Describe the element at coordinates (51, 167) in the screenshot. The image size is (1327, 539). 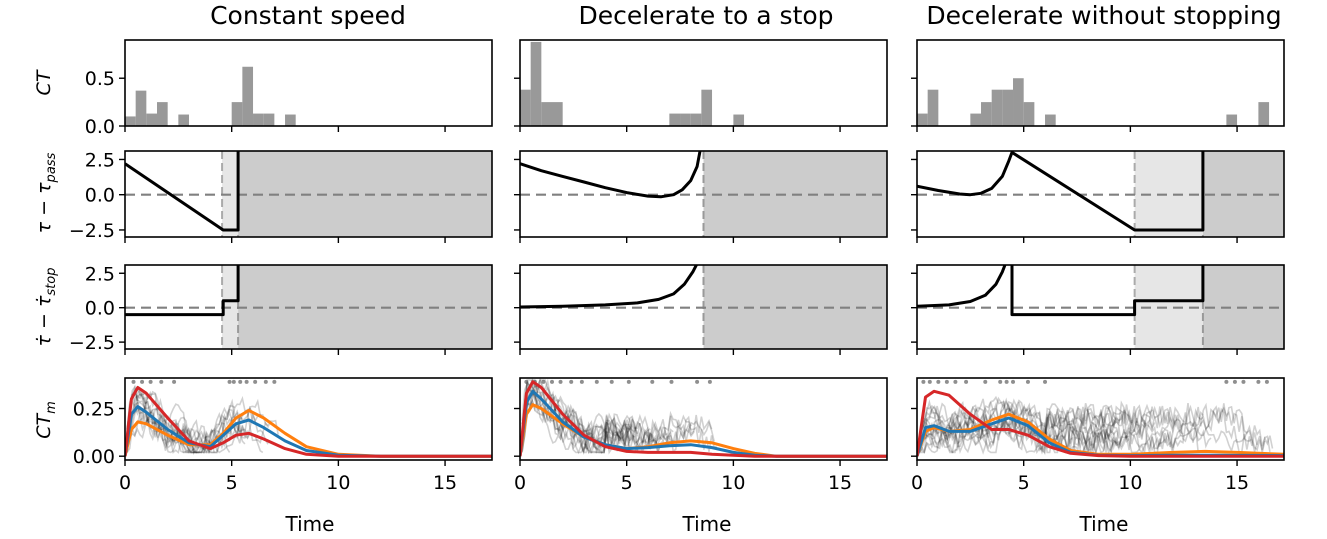
I see `row-label-tau-sub: pass` at that location.